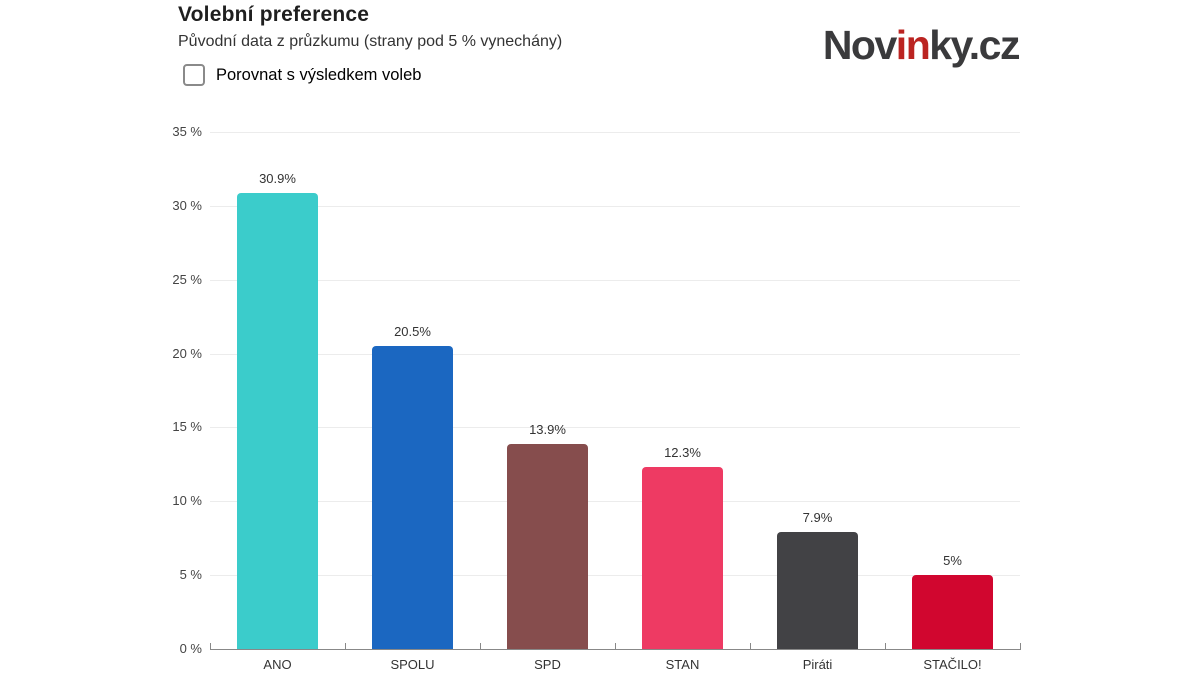 This screenshot has height=675, width=1200. What do you see at coordinates (952, 560) in the screenshot?
I see `bar-value-label: 5%` at bounding box center [952, 560].